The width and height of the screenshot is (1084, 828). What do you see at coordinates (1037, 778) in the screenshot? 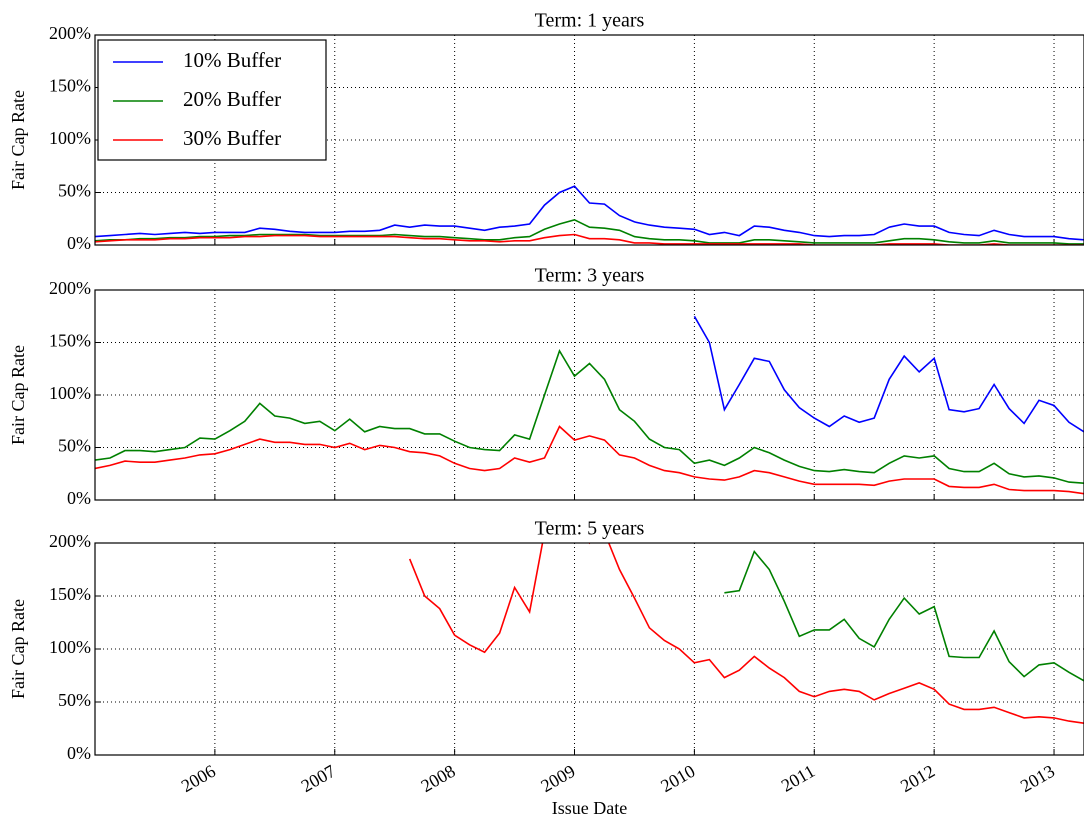
I see `x-tick-label: 2013` at bounding box center [1037, 778].